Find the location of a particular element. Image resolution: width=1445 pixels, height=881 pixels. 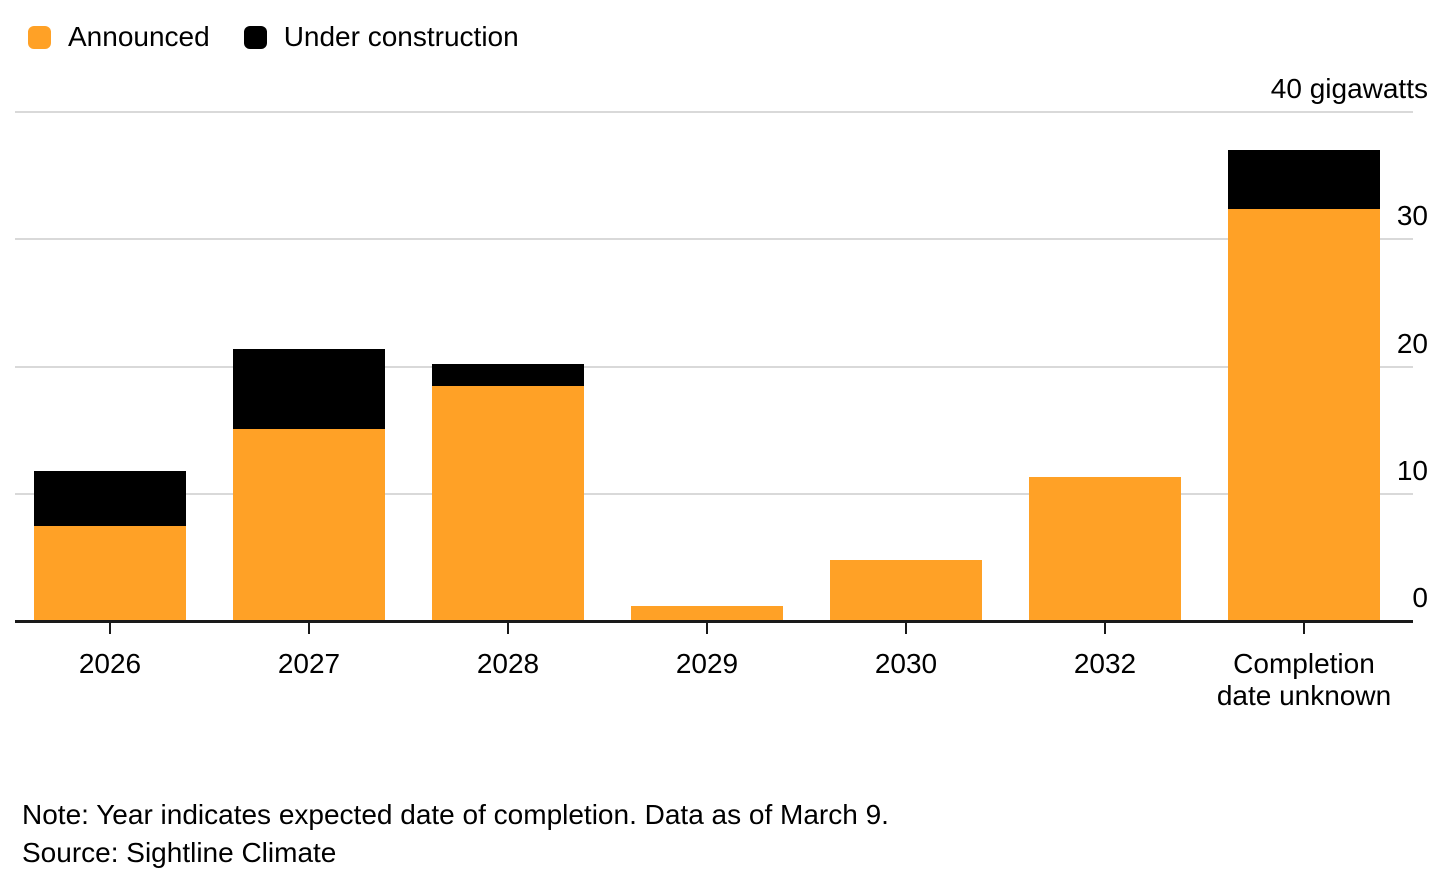

x-axis-label: 2032 is located at coordinates (1105, 663).